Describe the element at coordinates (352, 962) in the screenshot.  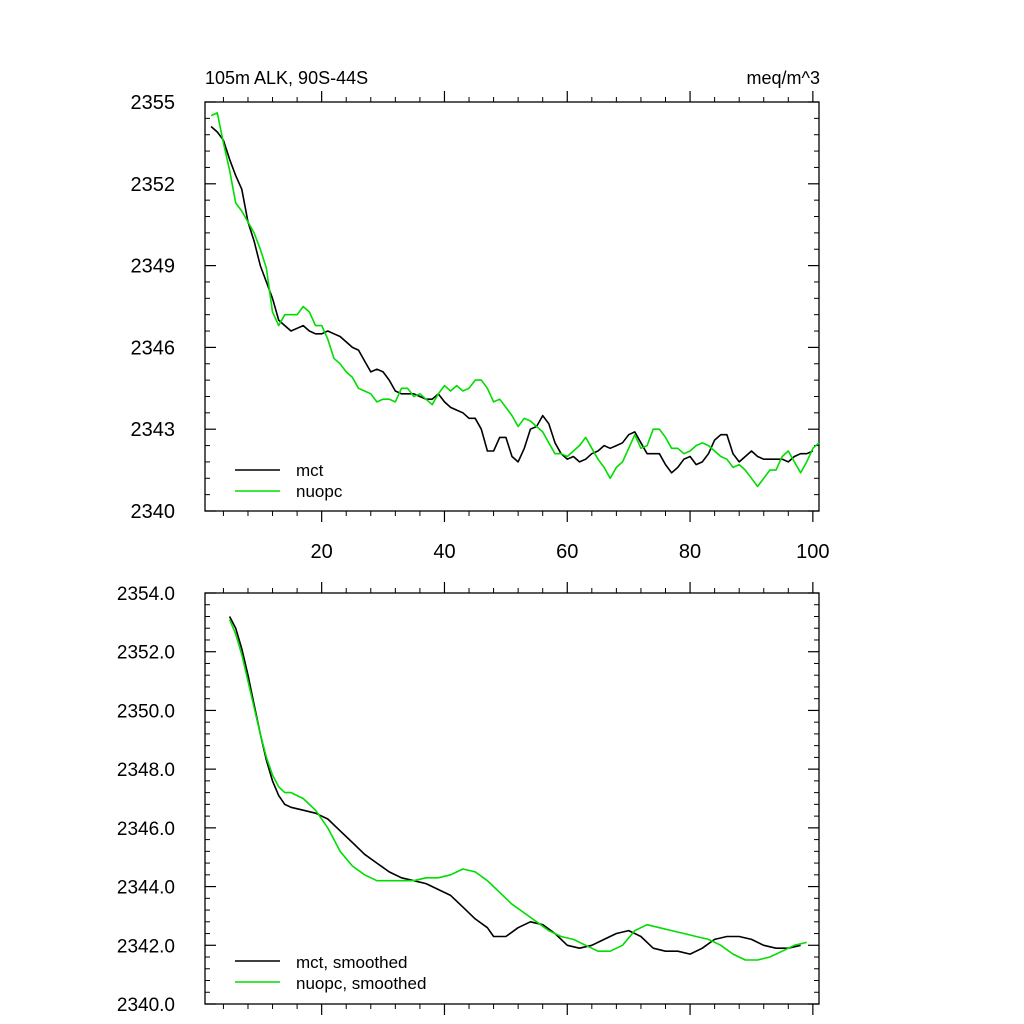
I see `legend-label-mct-smoothed: mct, smoothed` at that location.